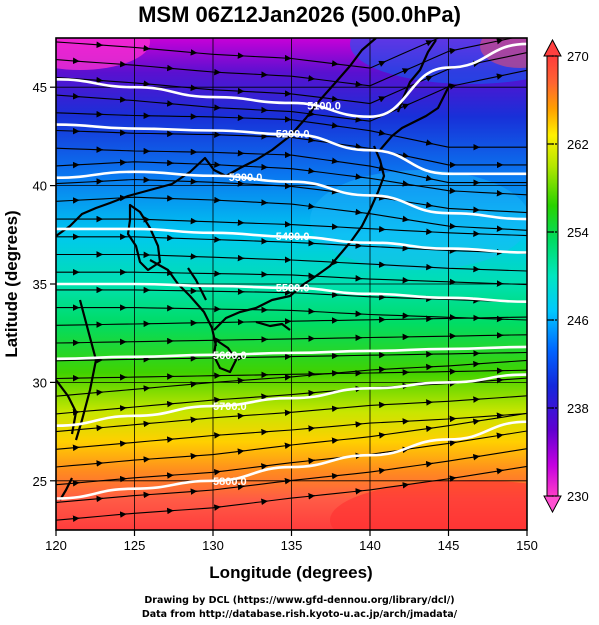 The height and width of the screenshot is (625, 599). What do you see at coordinates (56, 545) in the screenshot?
I see `x-tick-label: 120` at bounding box center [56, 545].